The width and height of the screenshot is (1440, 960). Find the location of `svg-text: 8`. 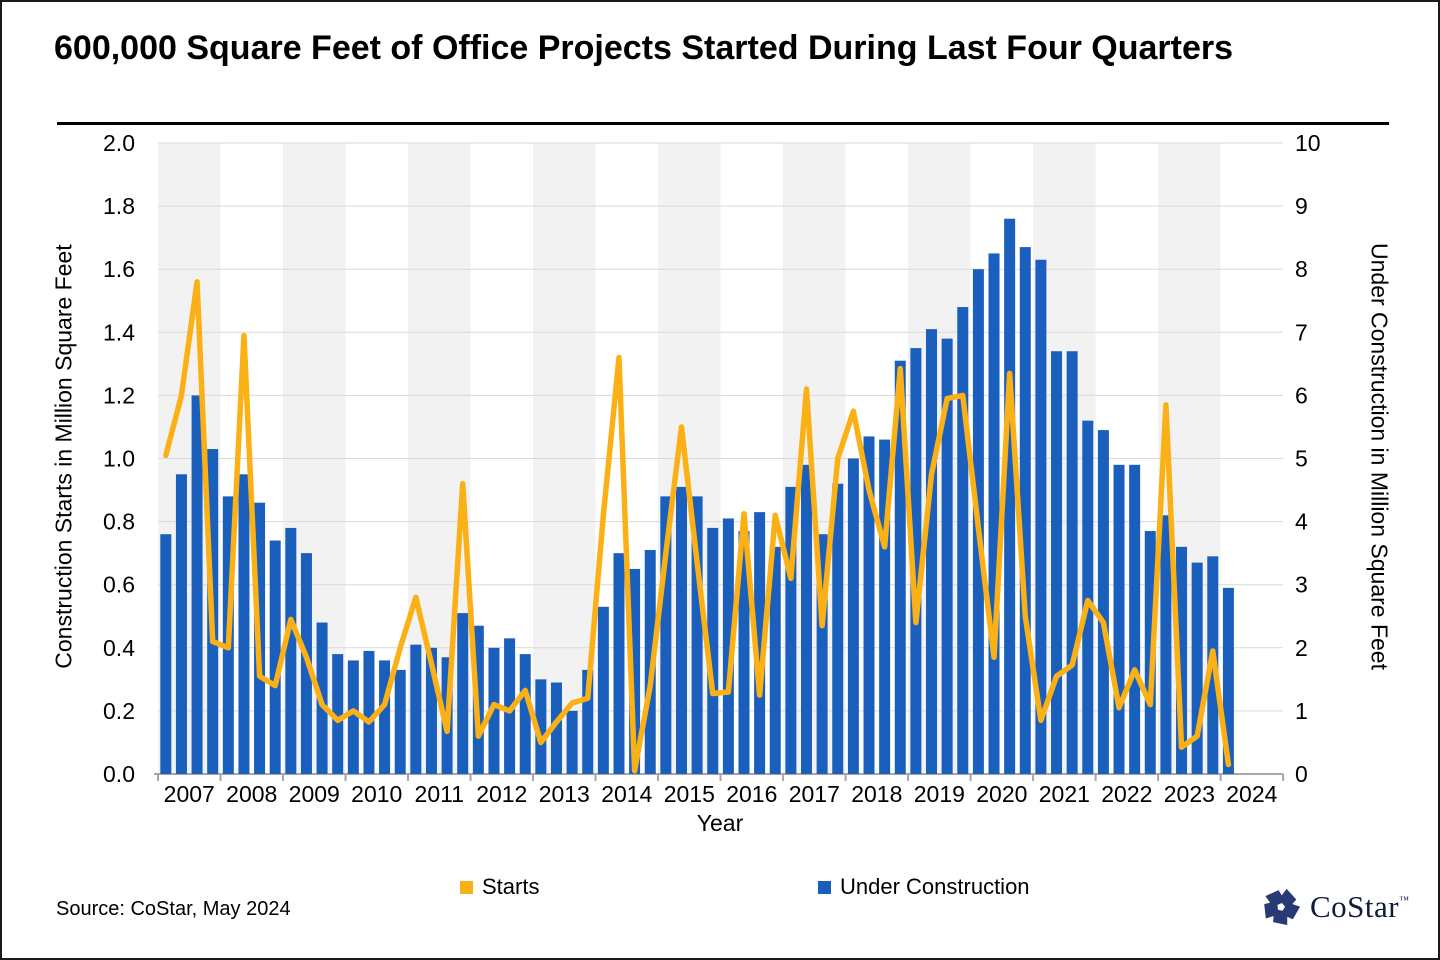

svg-text: 8 is located at coordinates (1301, 269).